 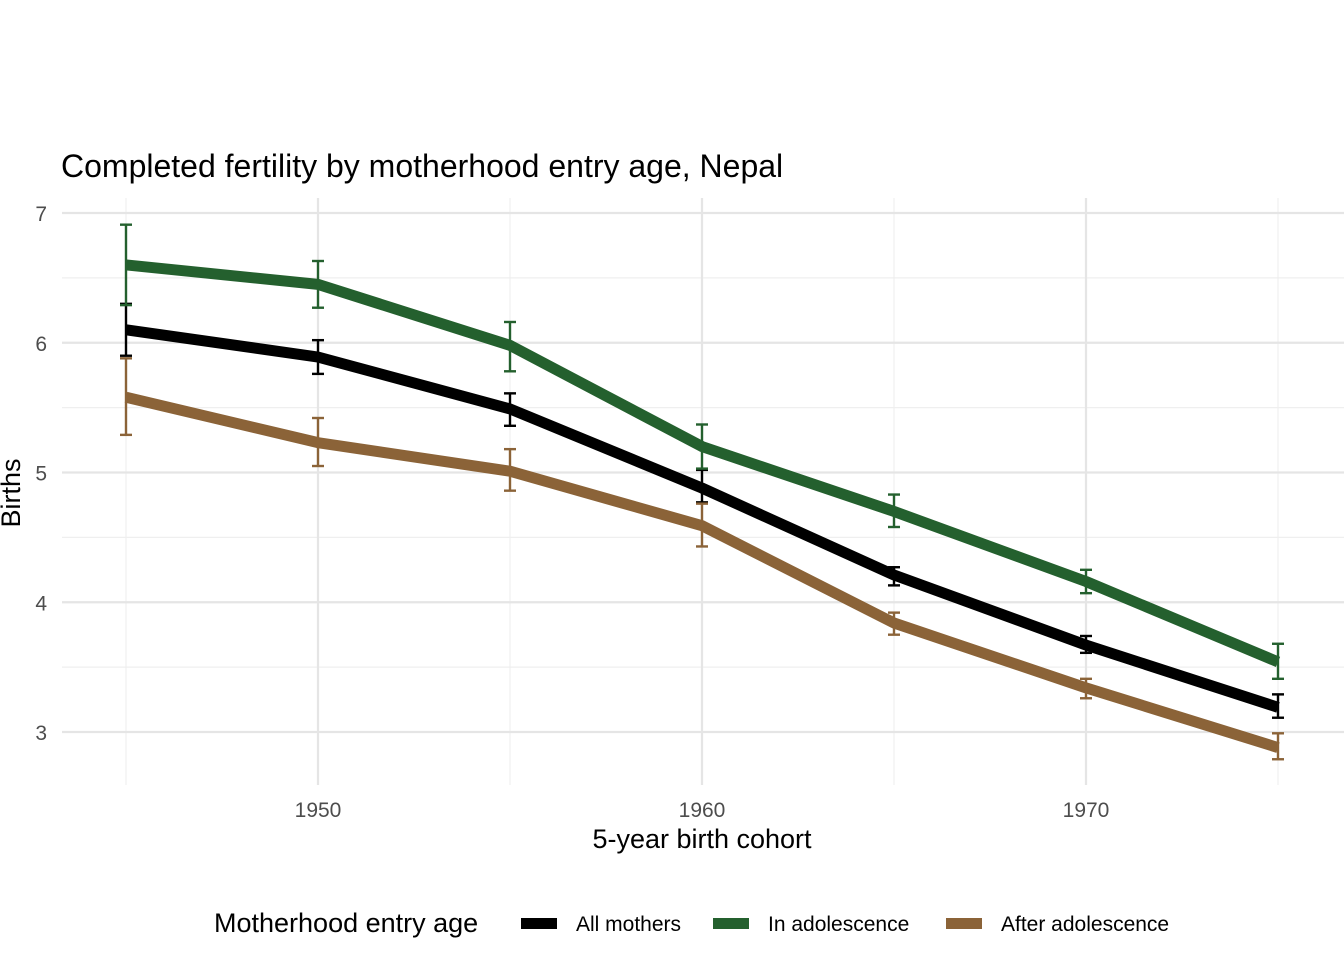 I want to click on legend-label: In adolescence, so click(x=838, y=924).